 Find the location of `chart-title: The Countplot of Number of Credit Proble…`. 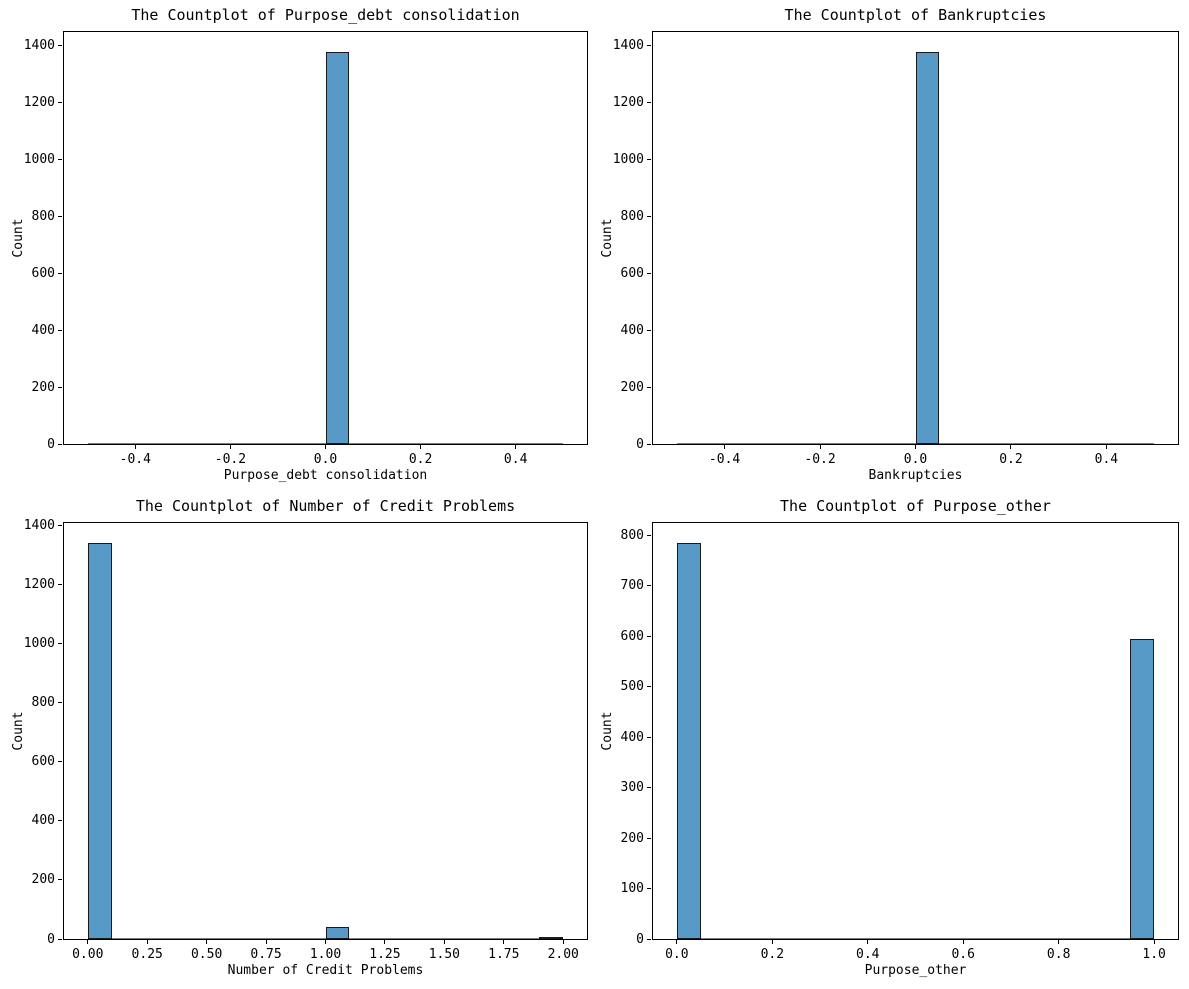

chart-title: The Countplot of Number of Credit Proble… is located at coordinates (325, 506).